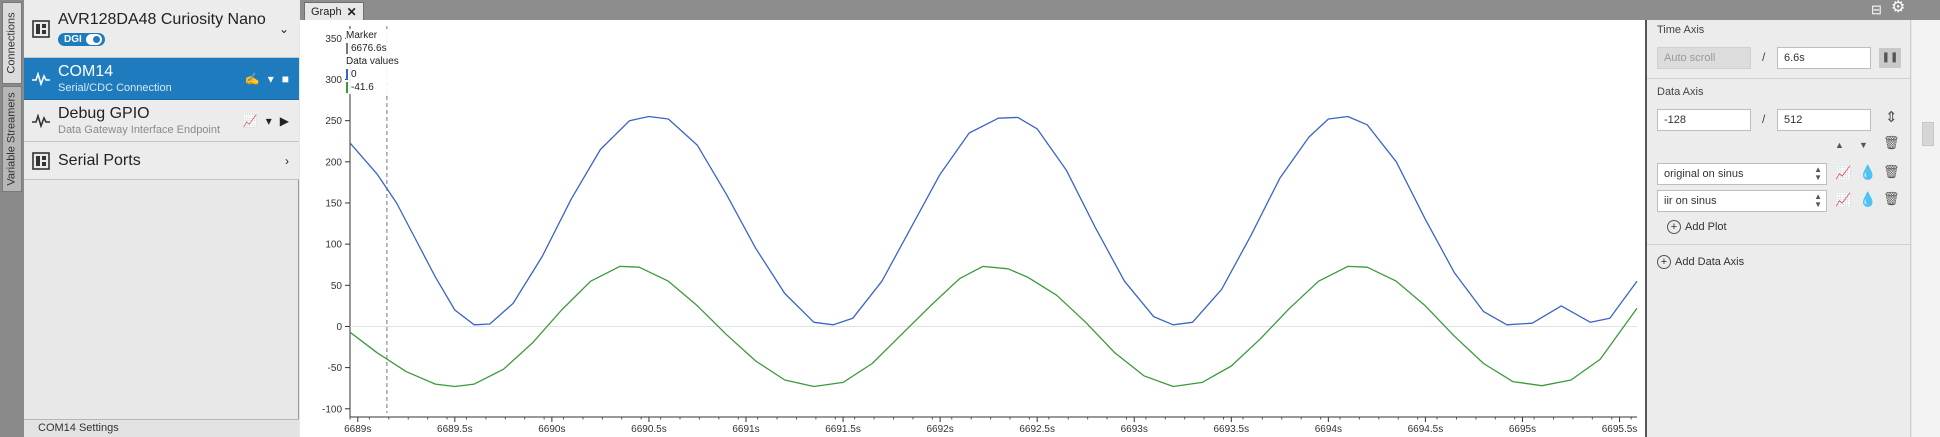 The image size is (1940, 437). Describe the element at coordinates (347, 74) in the screenshot. I see `series-blue-swatch` at that location.